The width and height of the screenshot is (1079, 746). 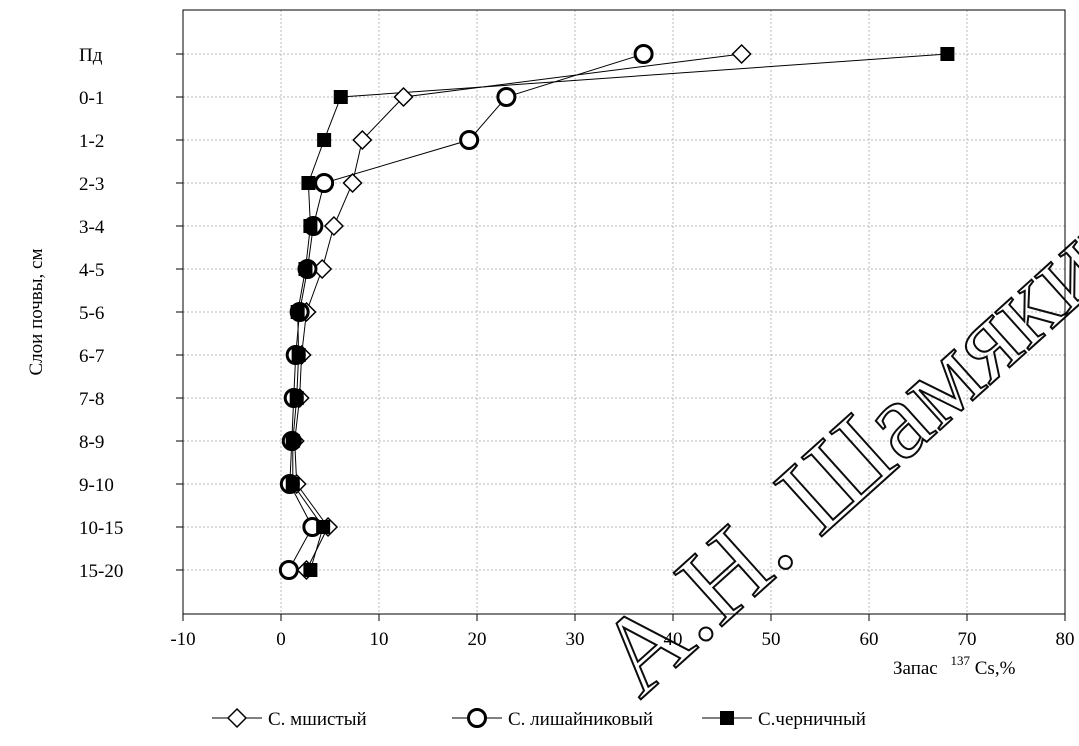 I want to click on legend-item: С. мшистый, so click(x=289, y=718).